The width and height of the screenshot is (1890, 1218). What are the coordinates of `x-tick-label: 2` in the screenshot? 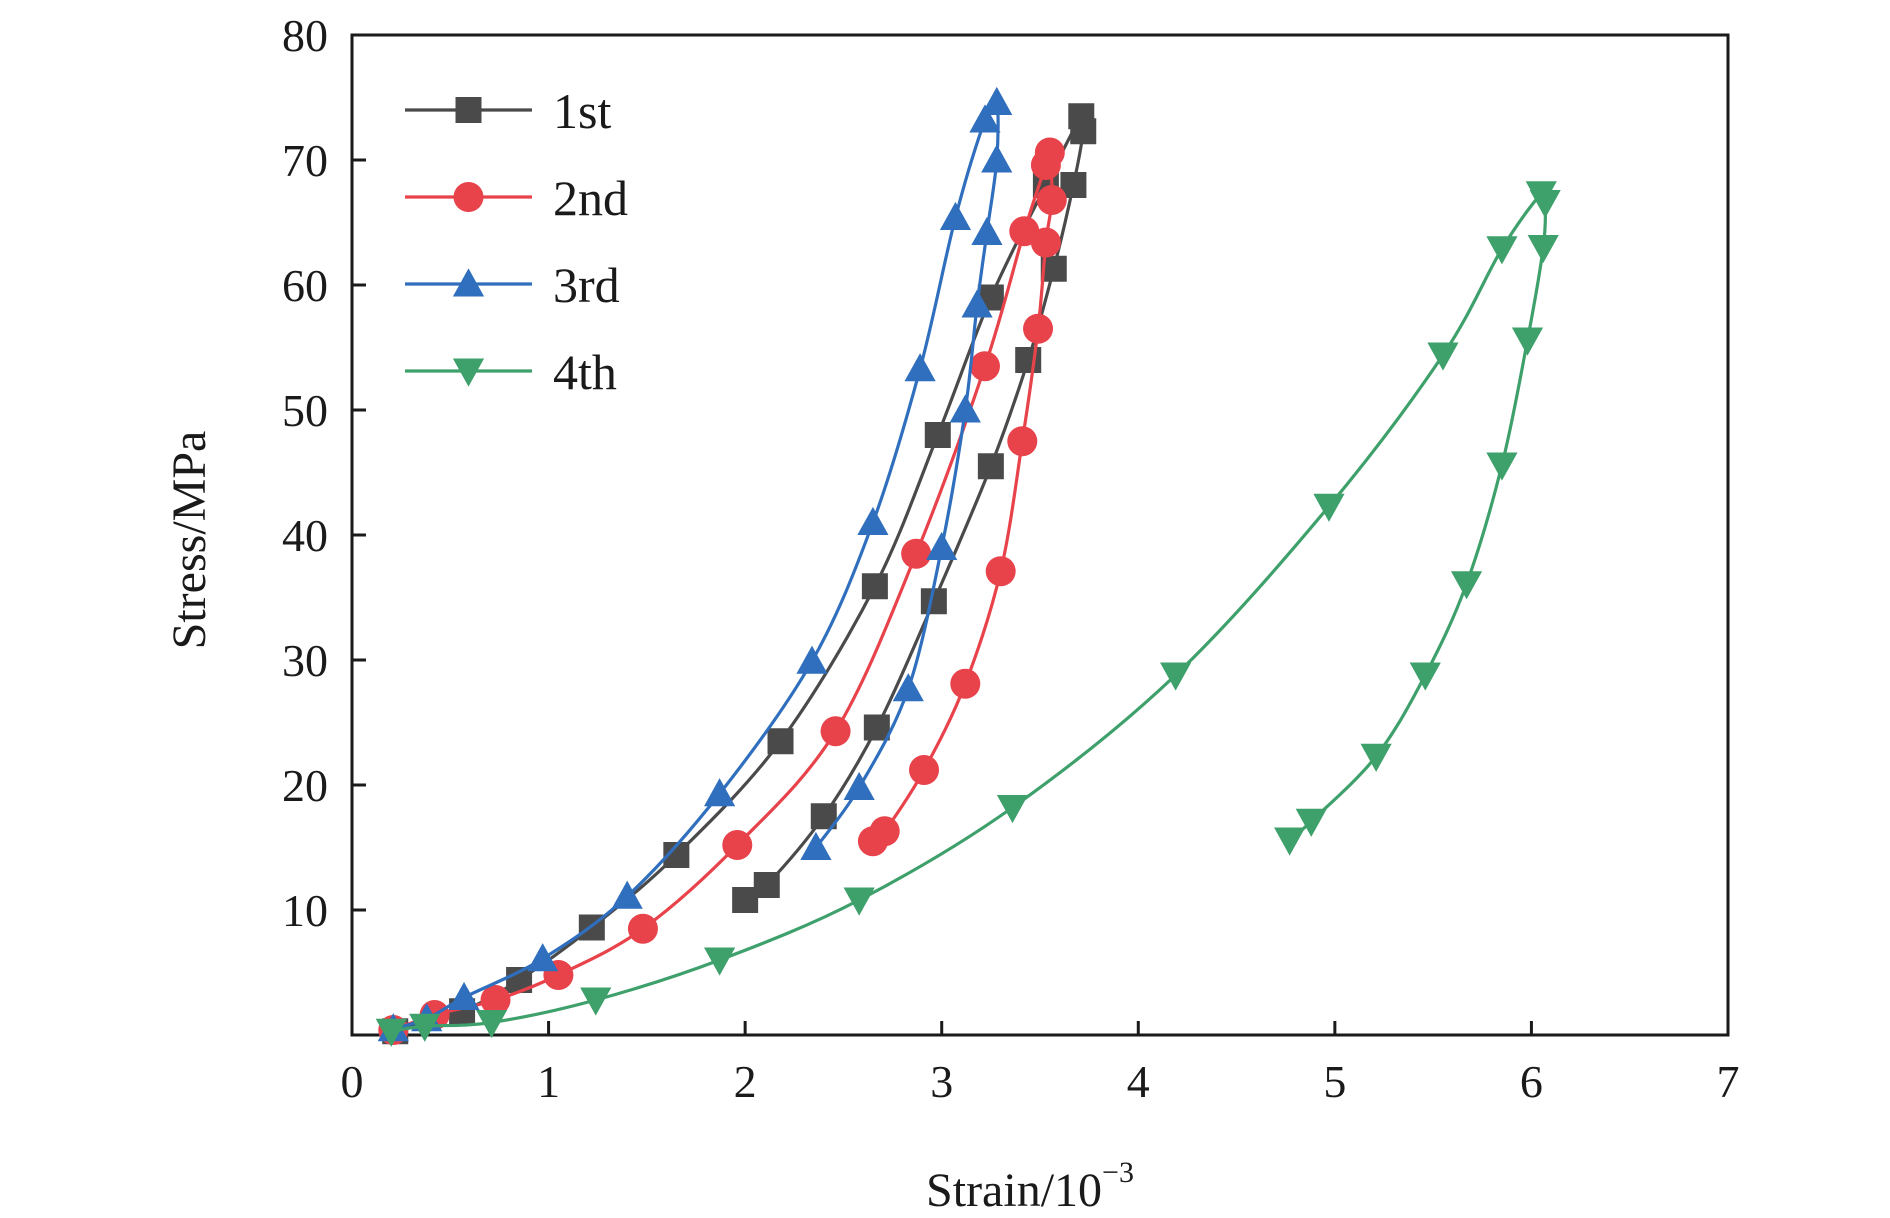 It's located at (745, 1081).